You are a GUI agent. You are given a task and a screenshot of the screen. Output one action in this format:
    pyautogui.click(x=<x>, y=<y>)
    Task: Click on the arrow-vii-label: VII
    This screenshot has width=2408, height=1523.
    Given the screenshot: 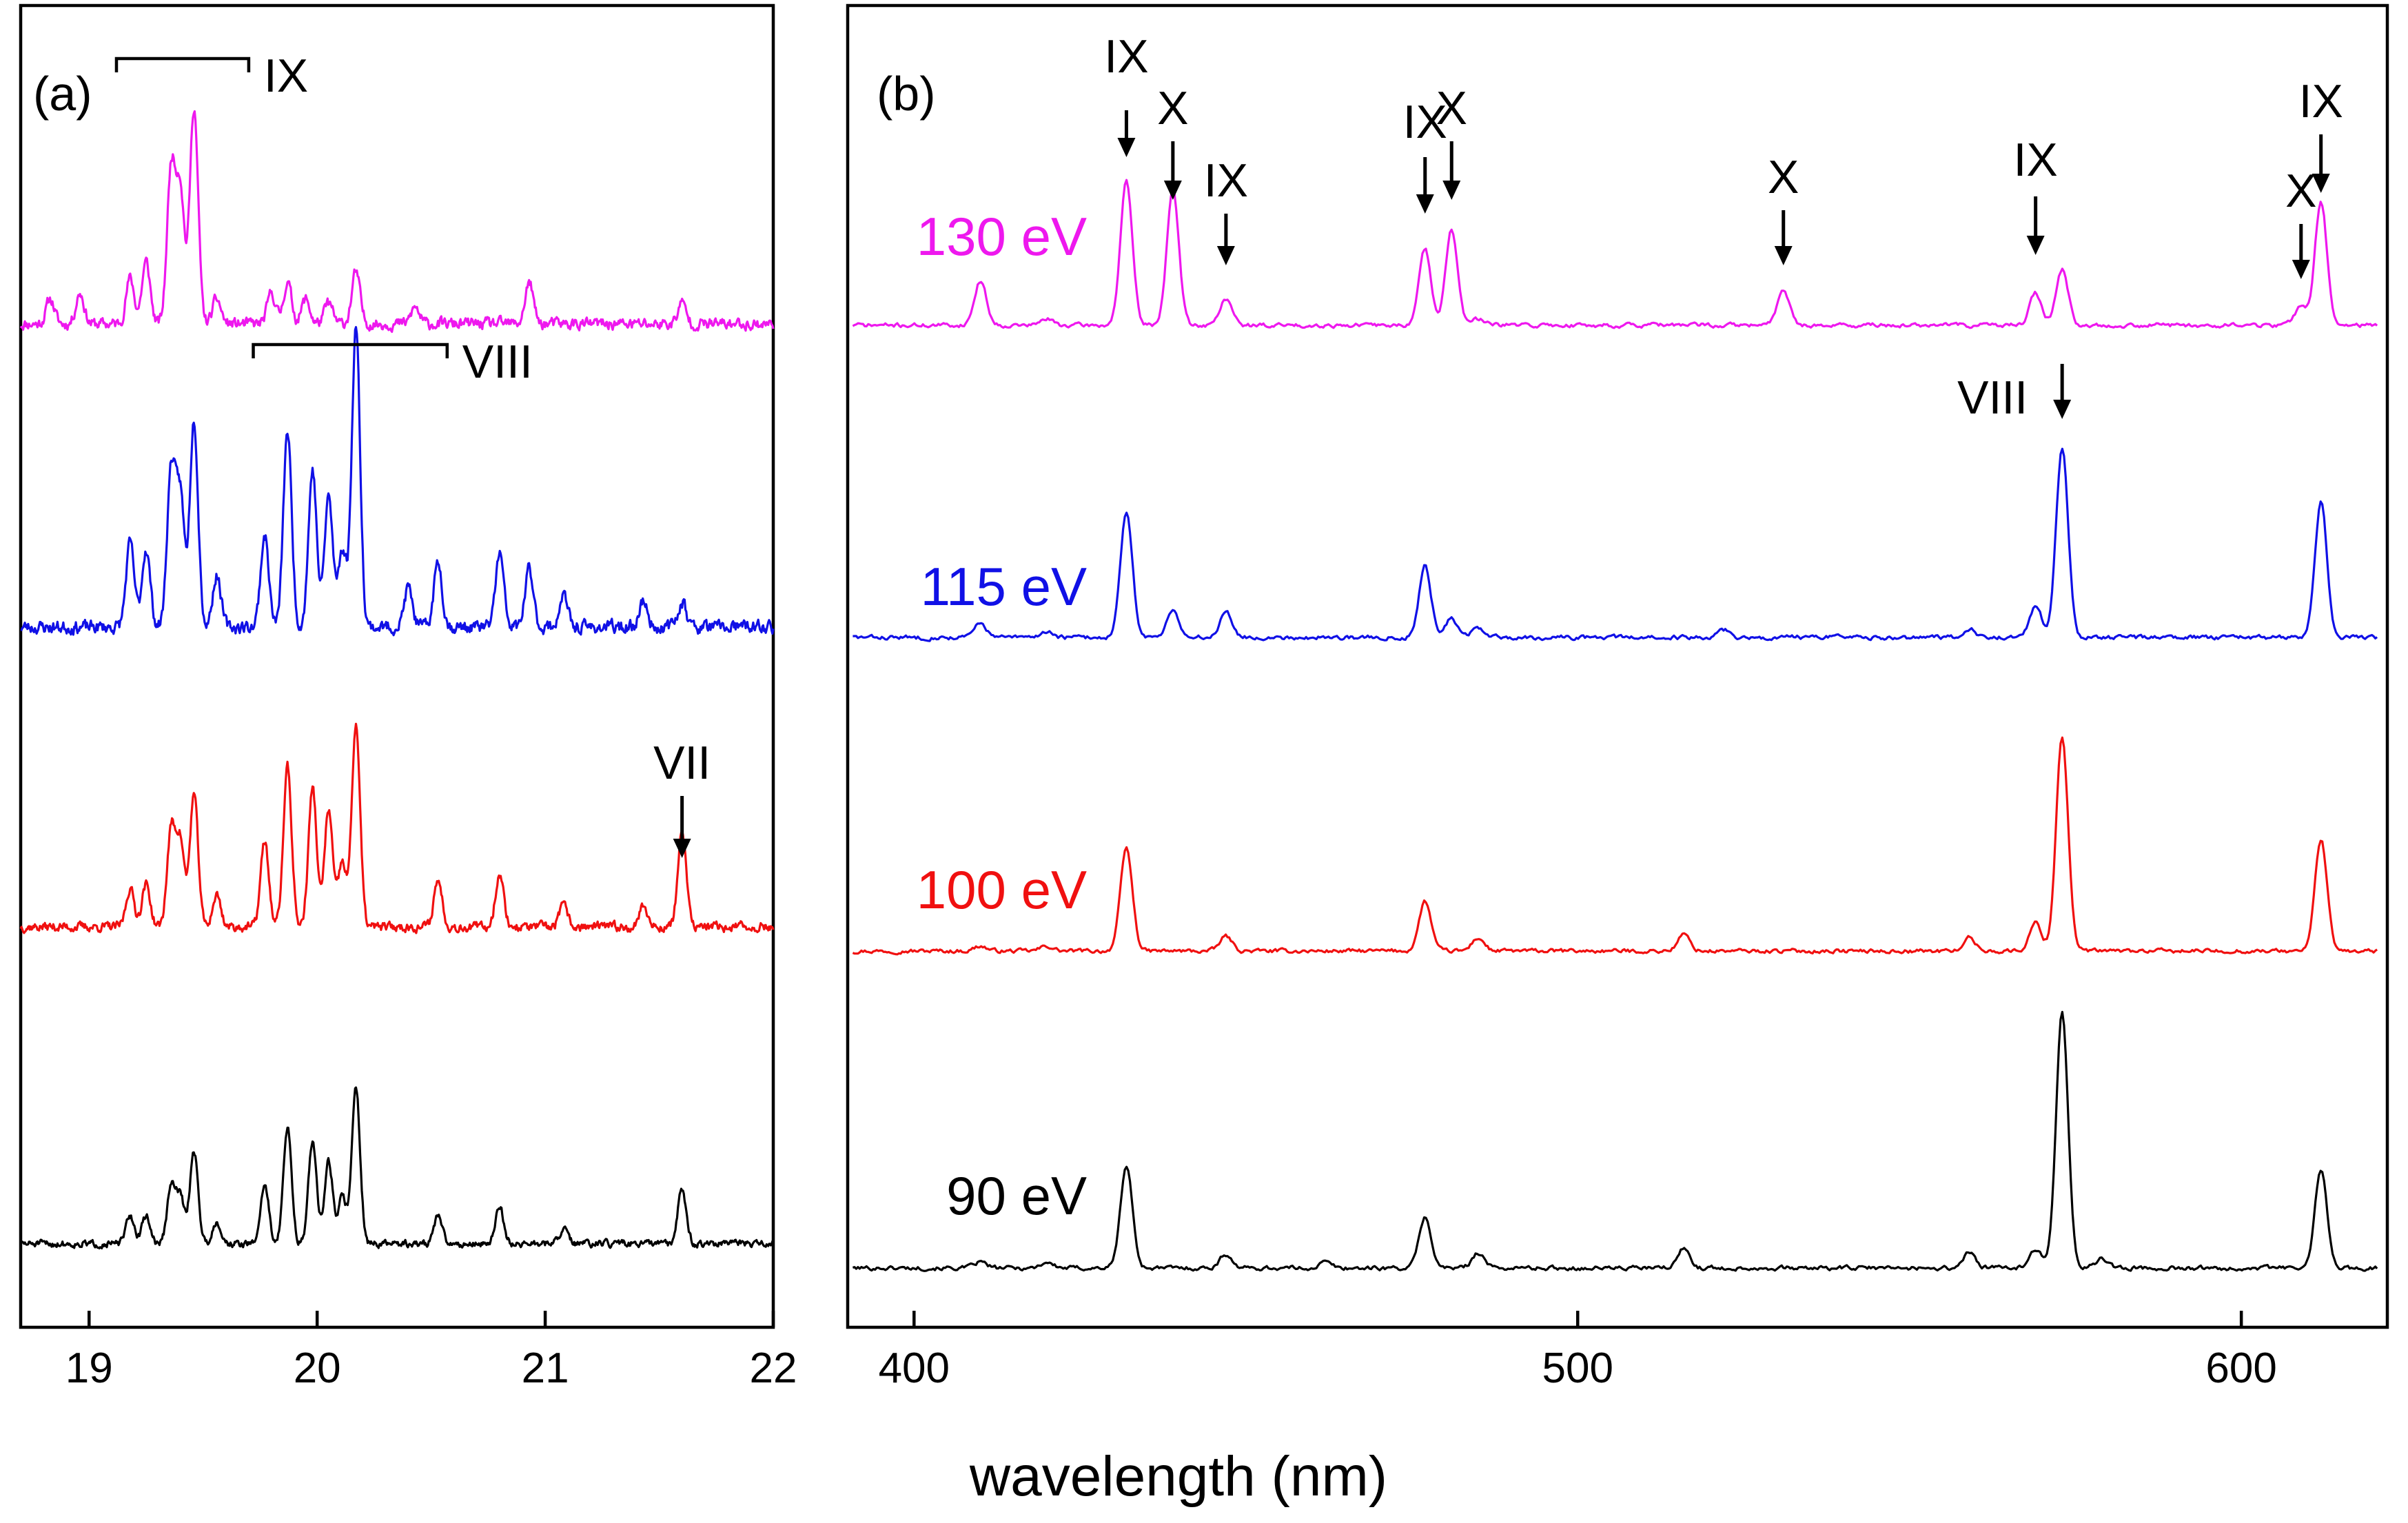 What is the action you would take?
    pyautogui.click(x=682, y=763)
    